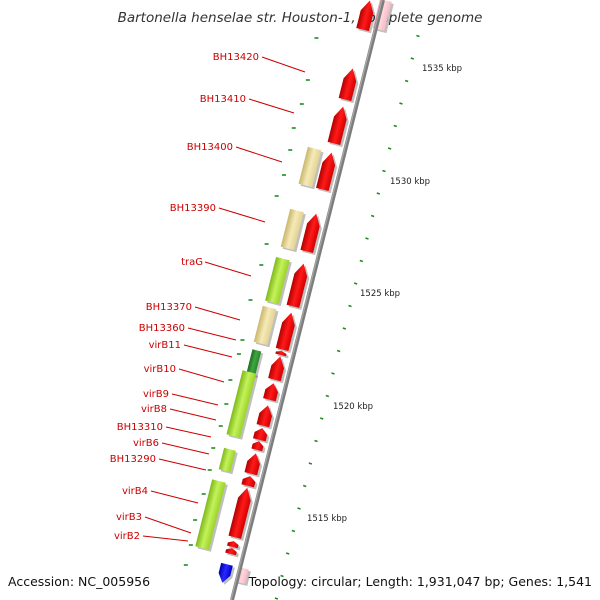 The image size is (600, 600). I want to click on kbp-label-1525: 1525 kbp, so click(380, 294).